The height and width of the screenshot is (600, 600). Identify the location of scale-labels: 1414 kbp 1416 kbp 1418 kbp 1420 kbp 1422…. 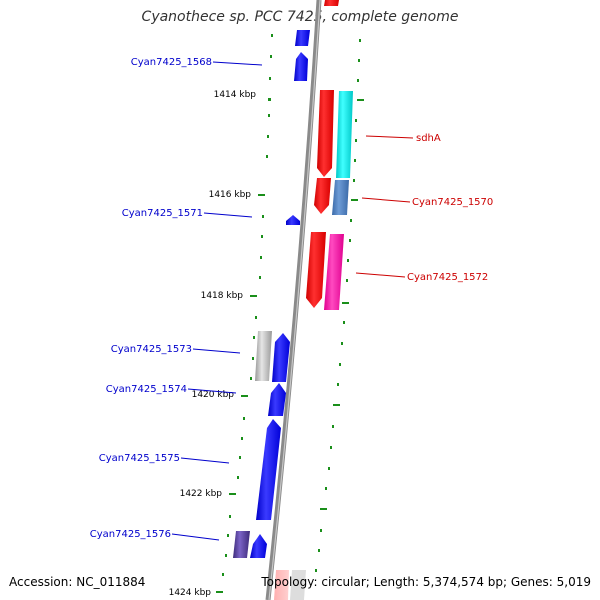
(213, 344).